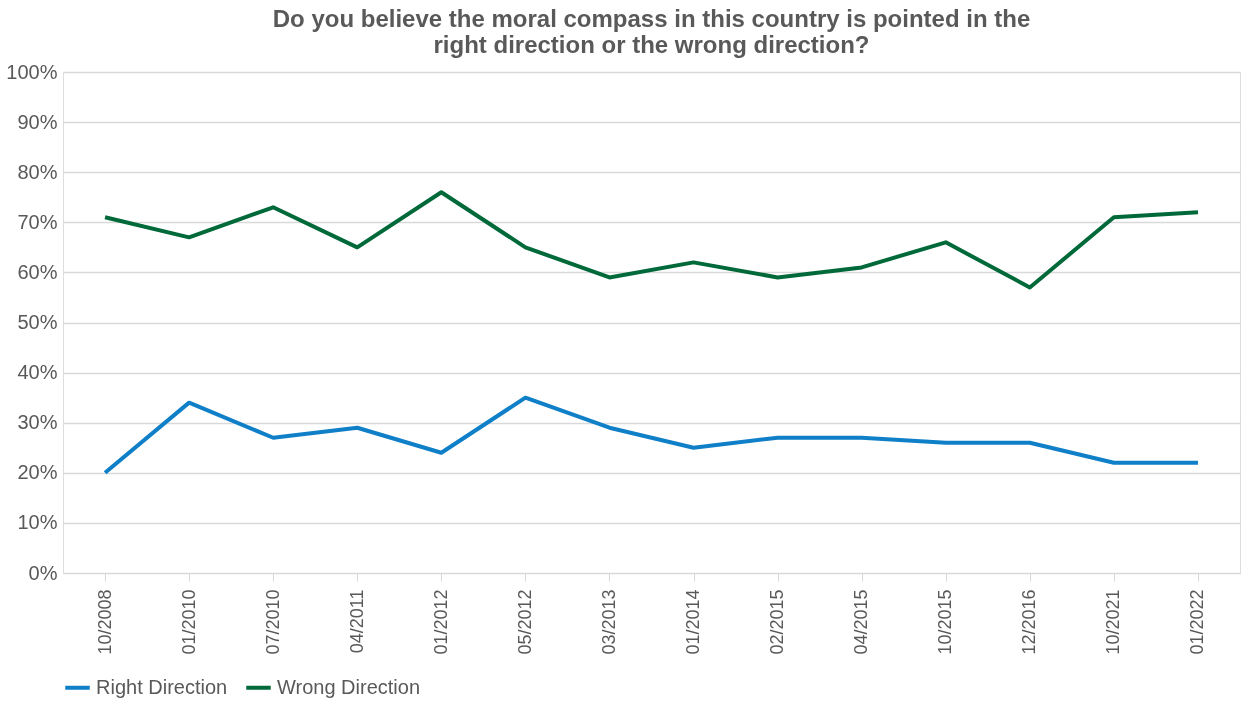 Image resolution: width=1256 pixels, height=705 pixels. Describe the element at coordinates (43, 572) in the screenshot. I see `y-tick-label: 0%` at that location.